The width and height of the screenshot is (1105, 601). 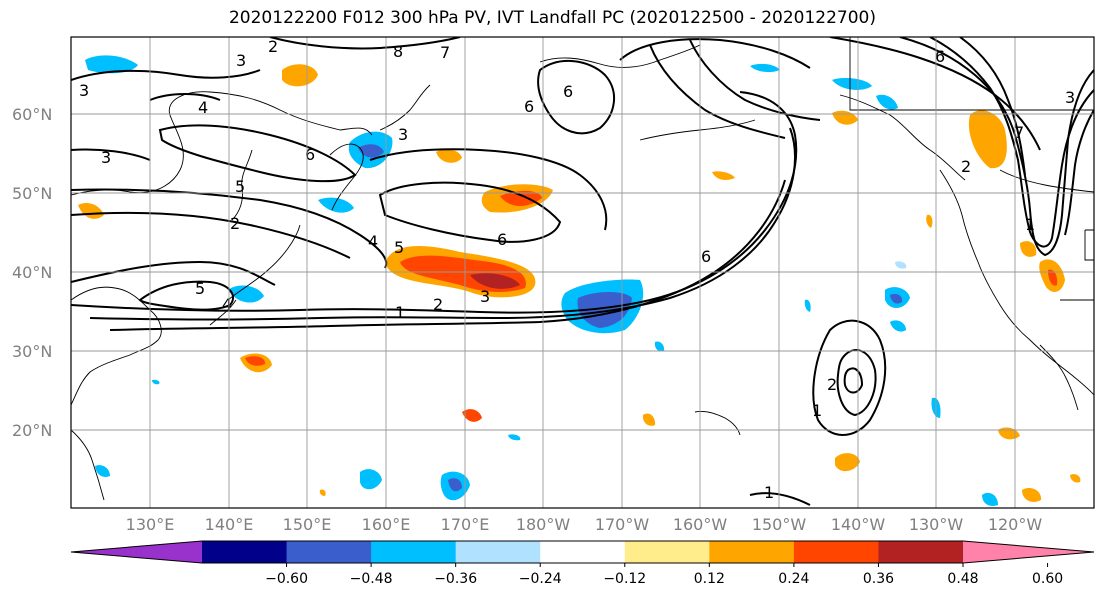 What do you see at coordinates (32, 351) in the screenshot?
I see `lat-label: 30°N` at bounding box center [32, 351].